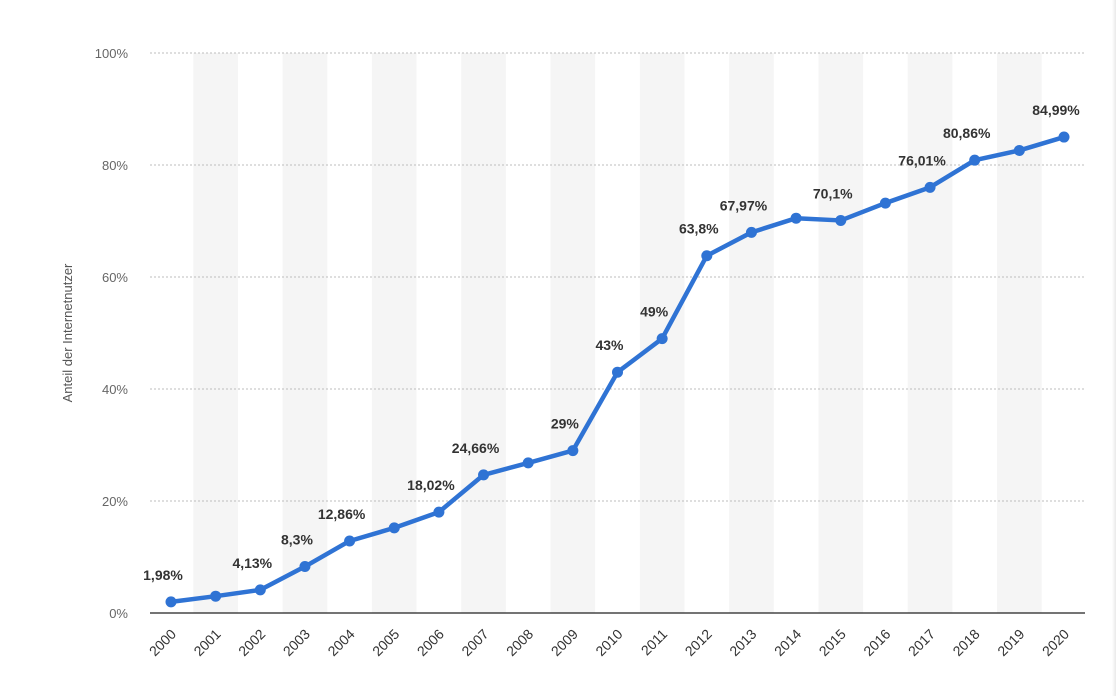 This screenshot has width=1116, height=696. What do you see at coordinates (430, 642) in the screenshot?
I see `x-tick-label: 2006` at bounding box center [430, 642].